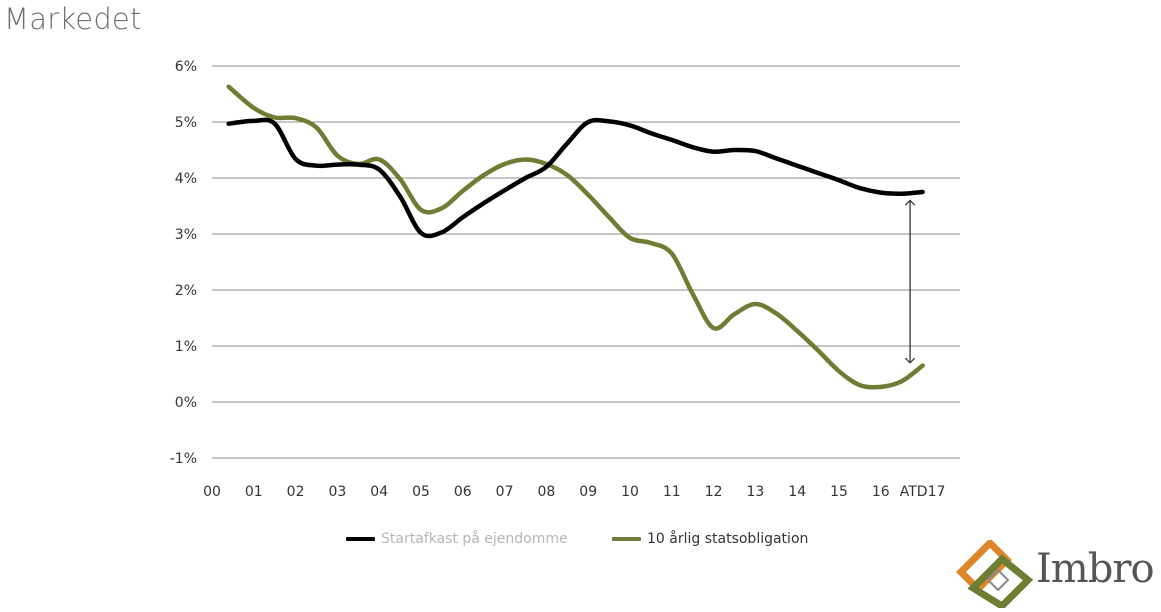  Describe the element at coordinates (728, 539) in the screenshot. I see `legend-label-series-1: 10 årlig statsobligation` at that location.